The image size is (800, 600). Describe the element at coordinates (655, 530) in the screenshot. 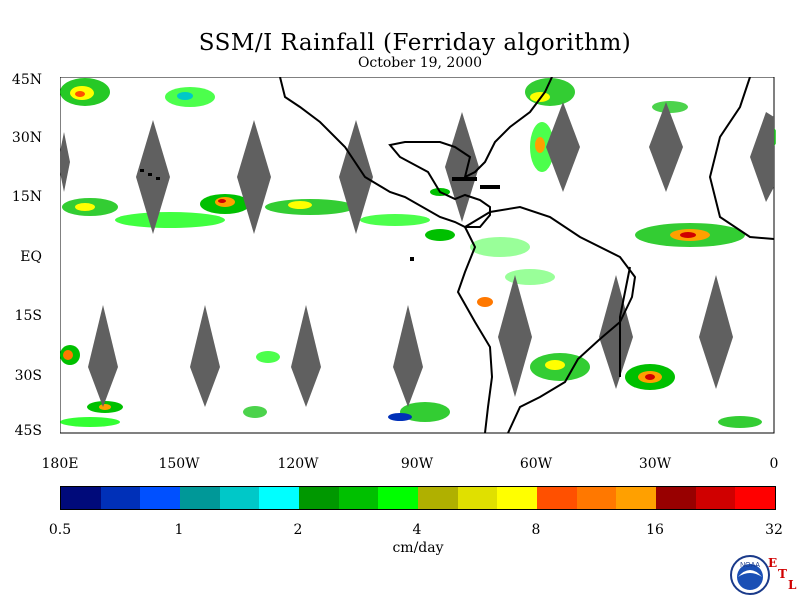

I see `colorbar-tick-16: 16` at that location.